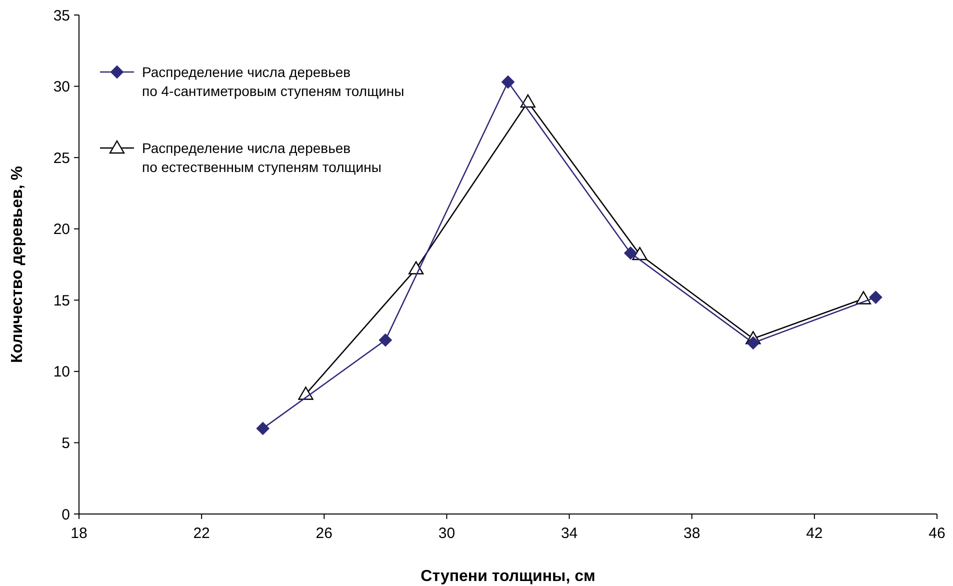  Describe the element at coordinates (508, 576) in the screenshot. I see `x-axis-title: Ступени толщины, см` at that location.